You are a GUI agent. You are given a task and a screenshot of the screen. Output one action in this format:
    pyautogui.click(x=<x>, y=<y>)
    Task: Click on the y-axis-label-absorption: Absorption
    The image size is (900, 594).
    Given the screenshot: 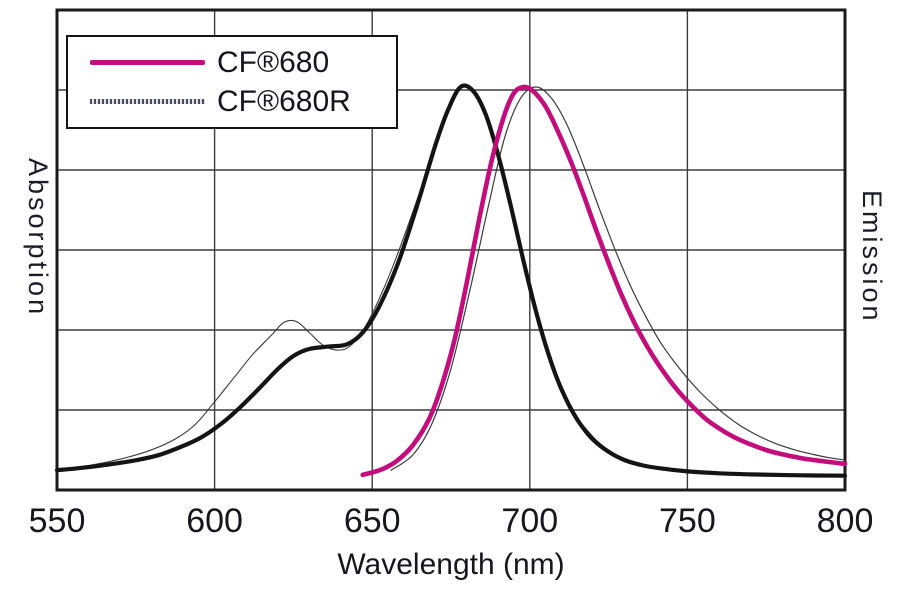 What is the action you would take?
    pyautogui.click(x=38, y=238)
    